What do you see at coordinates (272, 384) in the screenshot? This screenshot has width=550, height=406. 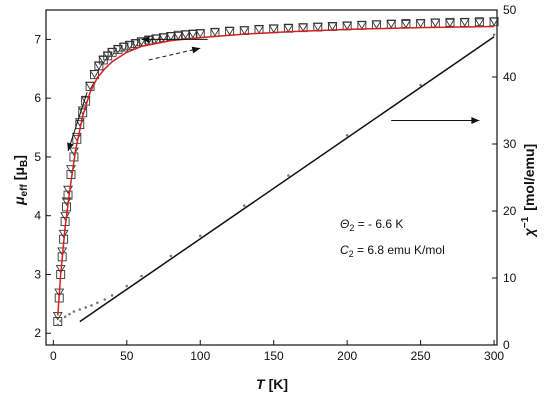 I see `x-axis-label: T [K]` at bounding box center [272, 384].